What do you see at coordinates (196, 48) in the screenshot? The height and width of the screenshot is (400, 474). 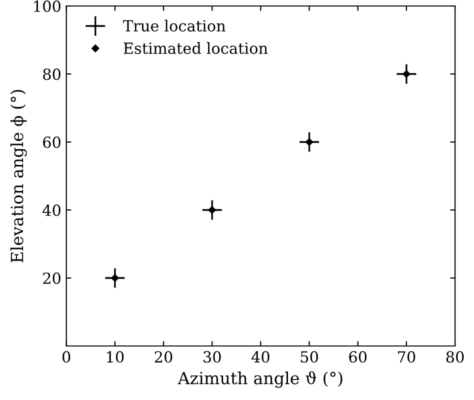 I see `legend-label: Estimated location` at bounding box center [196, 48].